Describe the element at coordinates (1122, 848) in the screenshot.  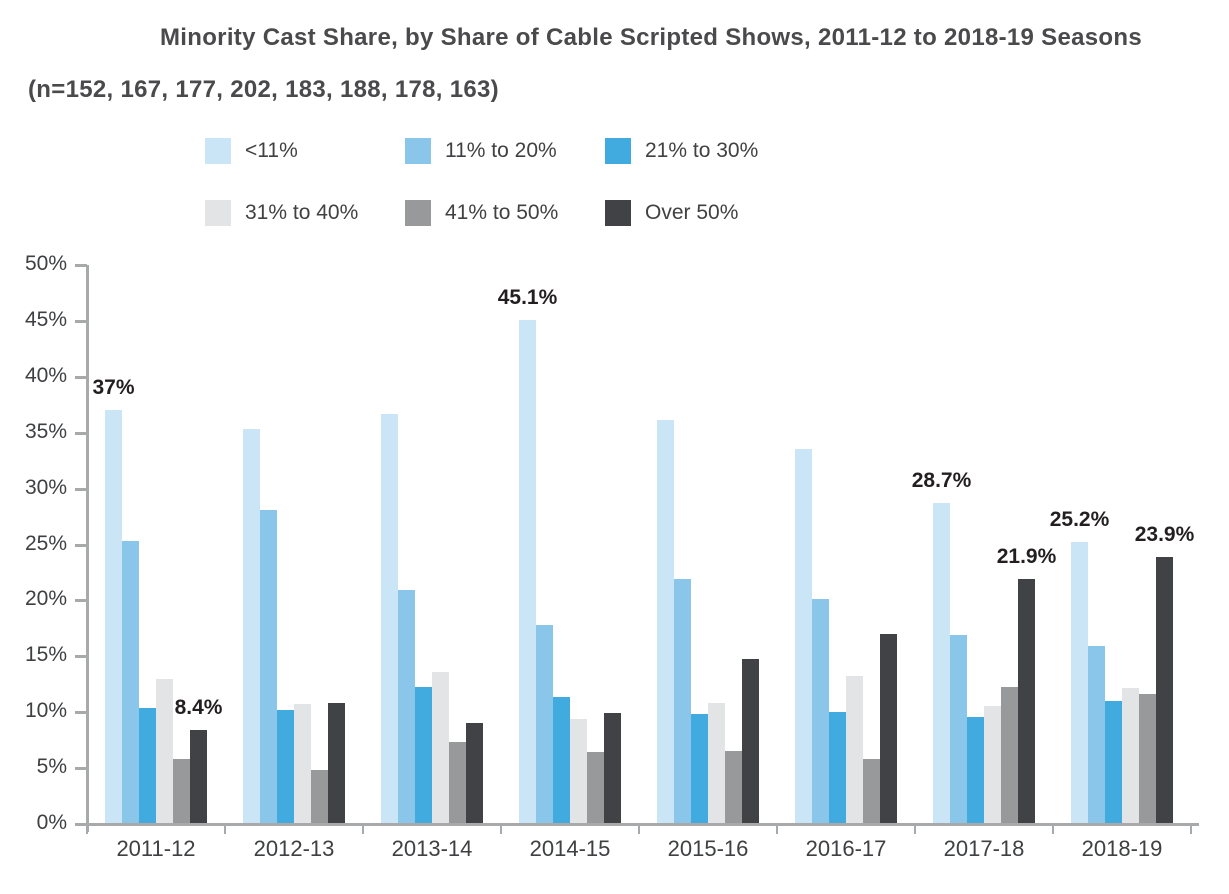
I see `x-category-label: 2018-19` at that location.